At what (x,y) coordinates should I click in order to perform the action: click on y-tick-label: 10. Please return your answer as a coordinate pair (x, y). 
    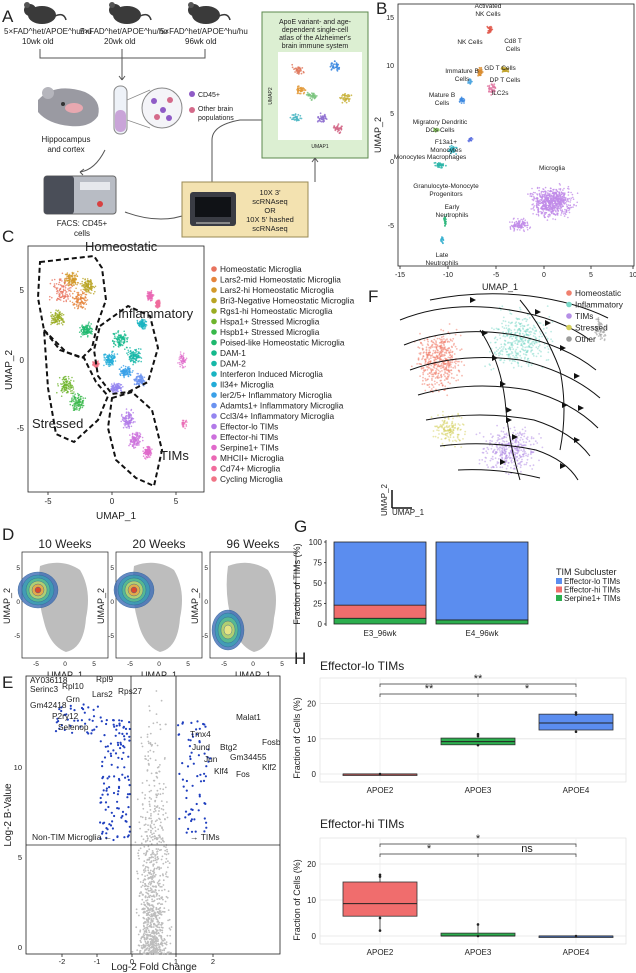
    Looking at the image, I should click on (390, 66).